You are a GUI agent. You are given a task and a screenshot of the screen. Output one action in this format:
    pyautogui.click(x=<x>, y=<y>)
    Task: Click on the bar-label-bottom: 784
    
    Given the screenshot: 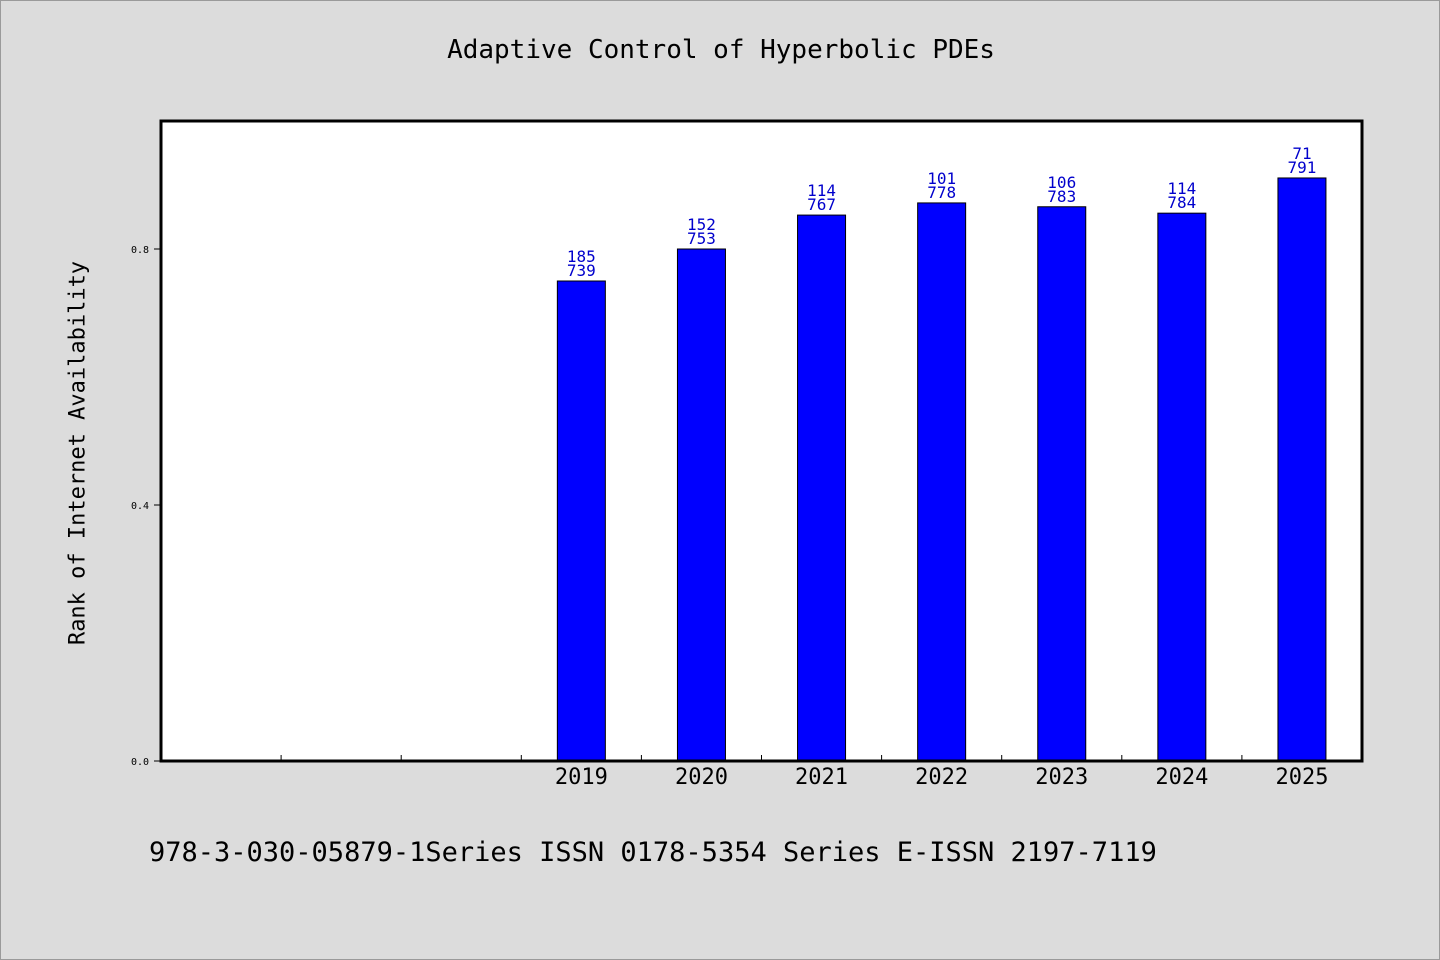 What is the action you would take?
    pyautogui.click(x=1181, y=202)
    